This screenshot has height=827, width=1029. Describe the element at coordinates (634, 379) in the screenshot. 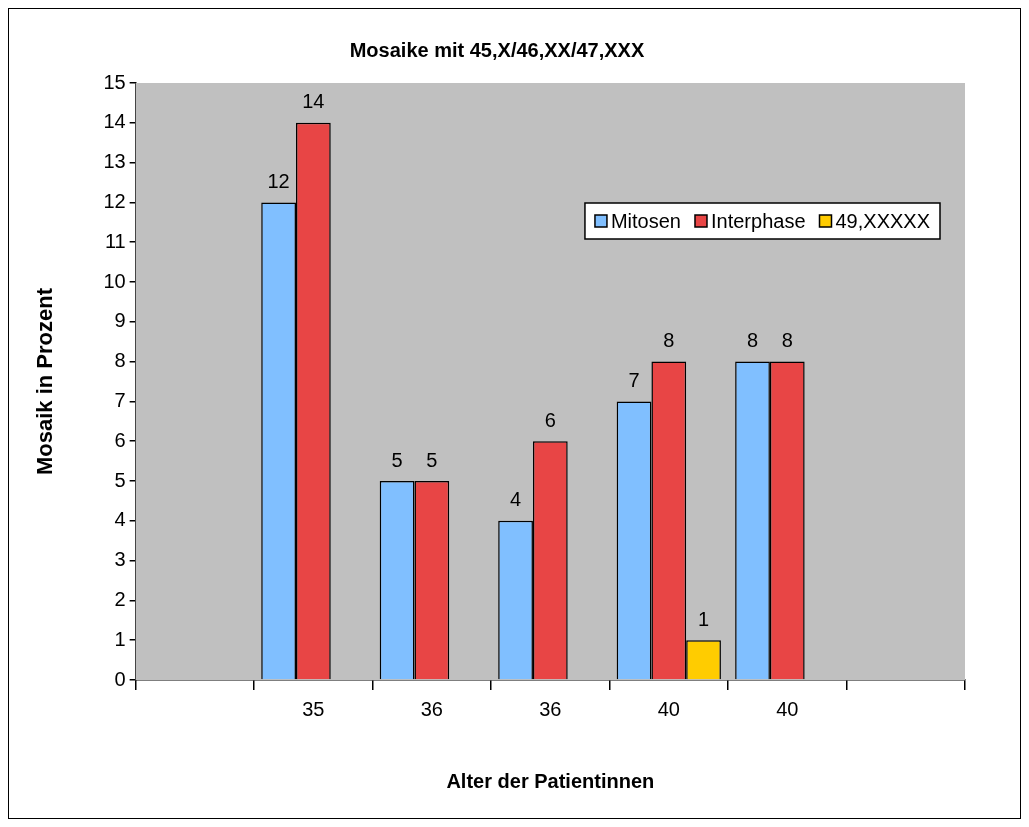

I see `data-label: 7` at that location.